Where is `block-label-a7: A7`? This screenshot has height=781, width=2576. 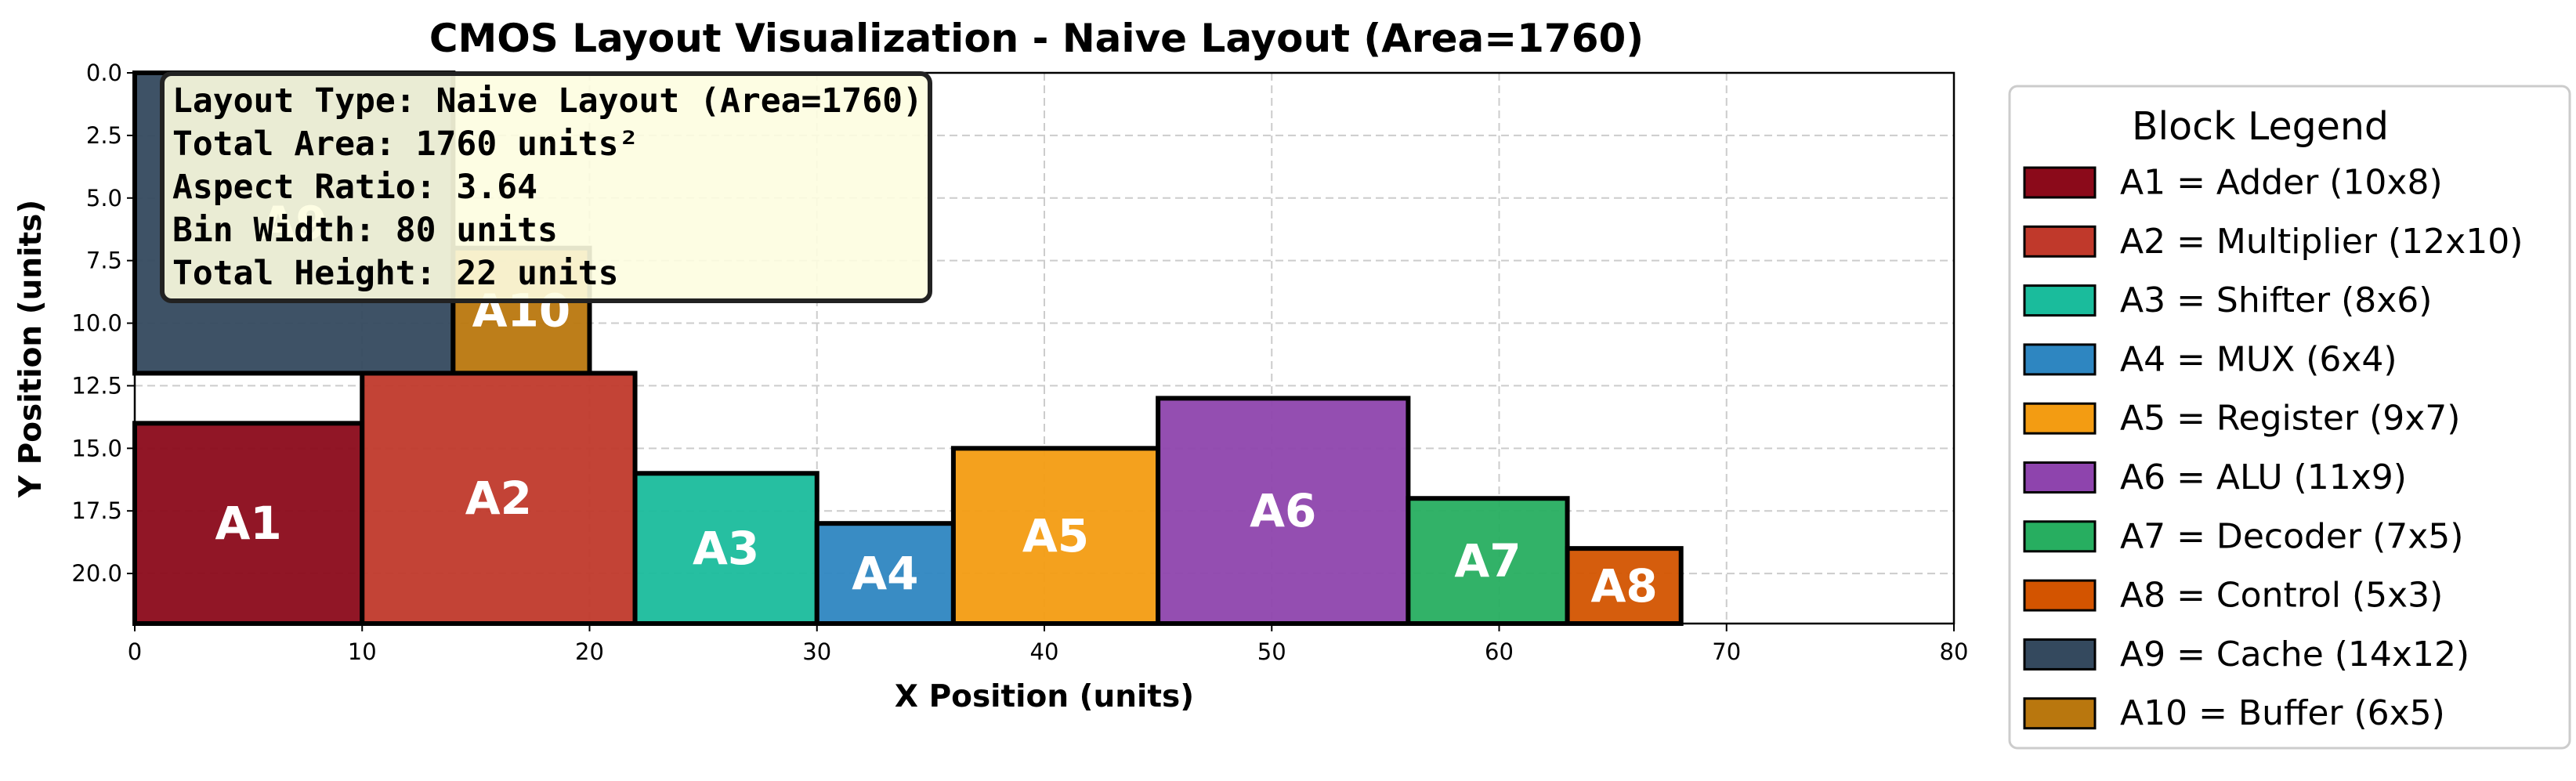 block-label-a7: A7 is located at coordinates (1487, 561).